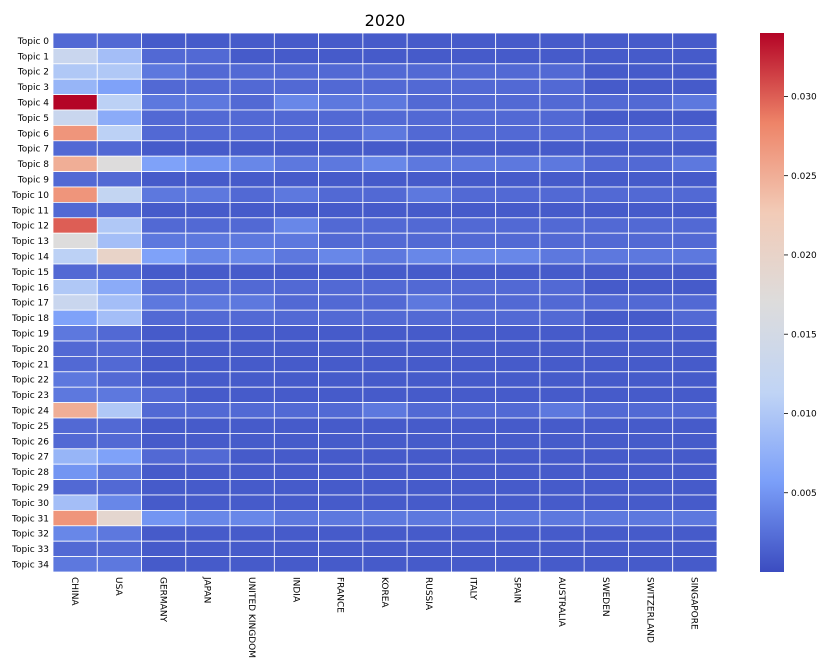  Describe the element at coordinates (30, 550) in the screenshot. I see `row-label: Topic 33` at that location.